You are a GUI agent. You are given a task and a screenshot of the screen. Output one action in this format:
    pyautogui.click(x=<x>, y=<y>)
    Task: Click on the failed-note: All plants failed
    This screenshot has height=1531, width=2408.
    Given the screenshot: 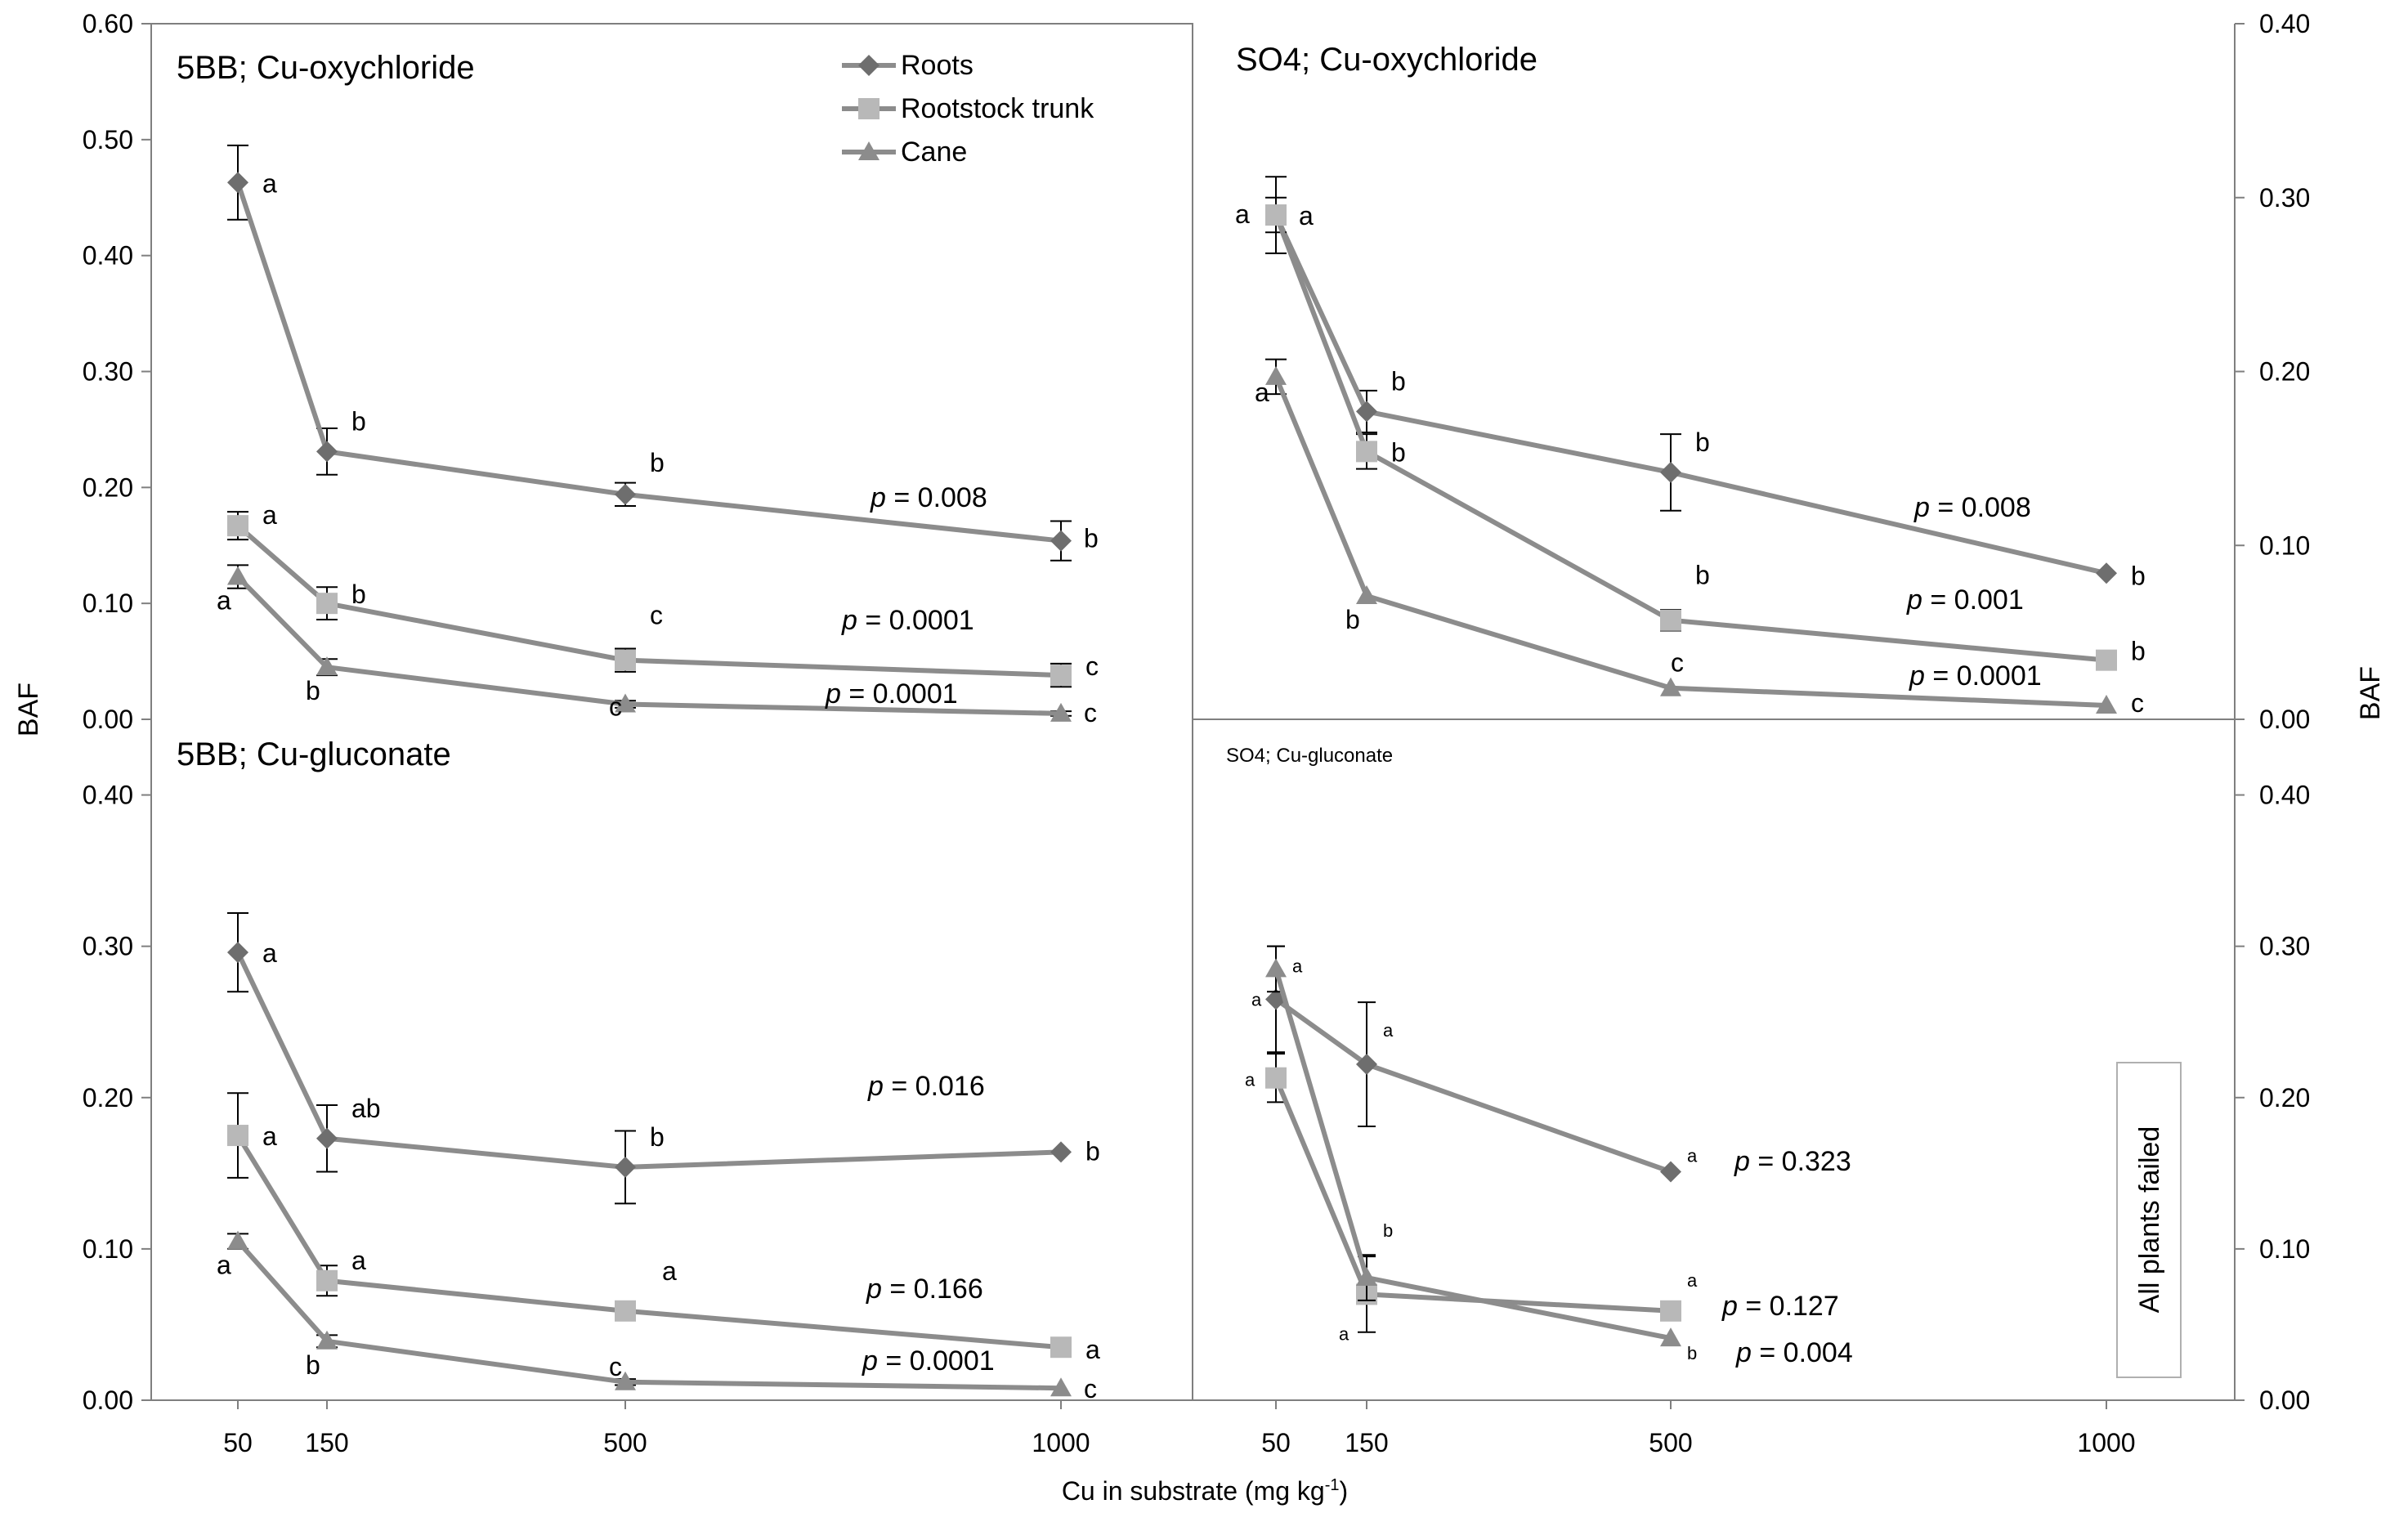 What is the action you would take?
    pyautogui.click(x=2150, y=1220)
    